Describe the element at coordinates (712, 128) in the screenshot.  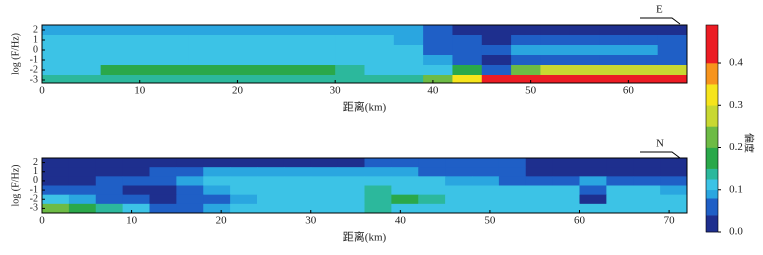
I see `colorbar-frame` at that location.